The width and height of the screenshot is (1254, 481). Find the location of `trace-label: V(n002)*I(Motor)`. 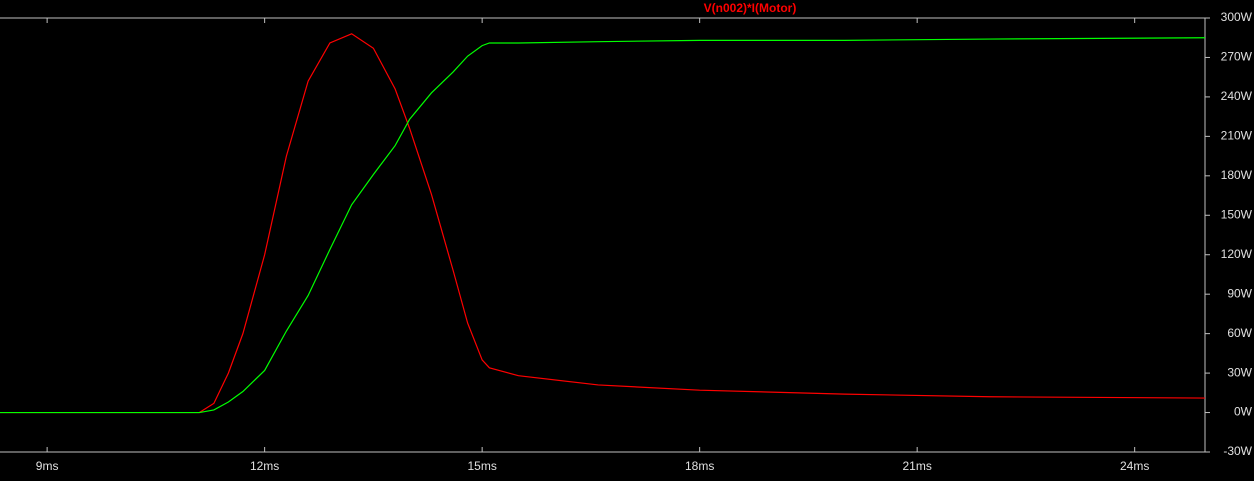

trace-label: V(n002)*I(Motor) is located at coordinates (750, 8).